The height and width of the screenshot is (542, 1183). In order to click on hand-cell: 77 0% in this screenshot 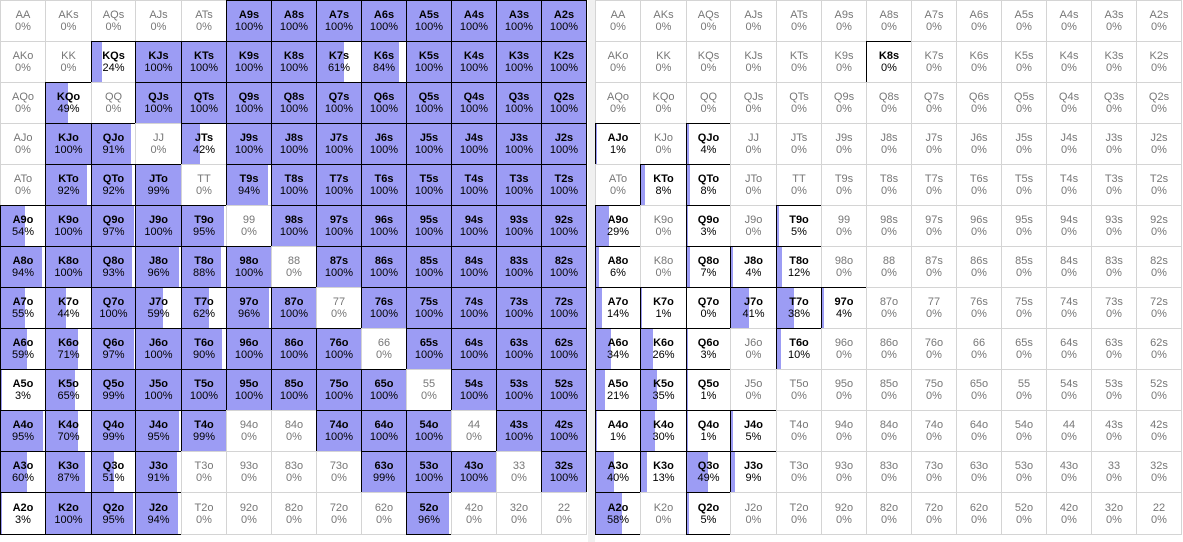, I will do `click(339, 308)`.